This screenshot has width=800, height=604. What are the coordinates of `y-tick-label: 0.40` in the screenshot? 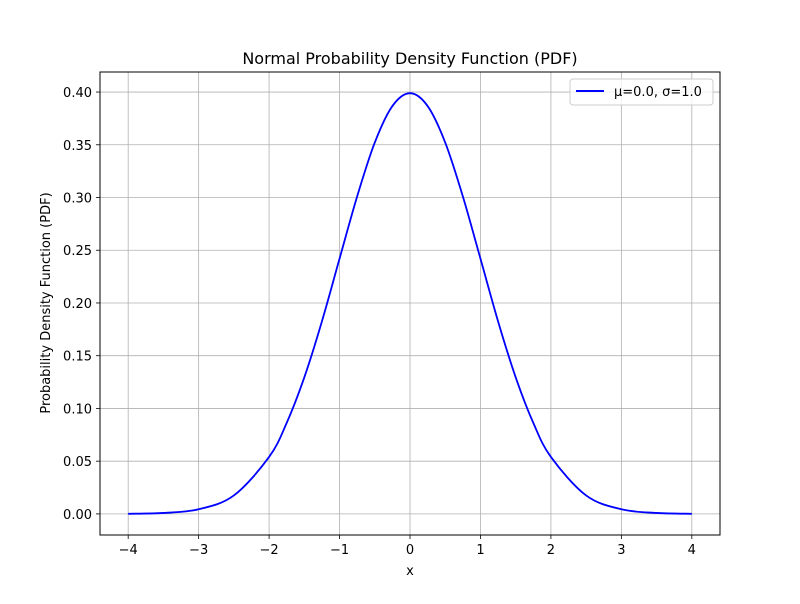 It's located at (77, 93).